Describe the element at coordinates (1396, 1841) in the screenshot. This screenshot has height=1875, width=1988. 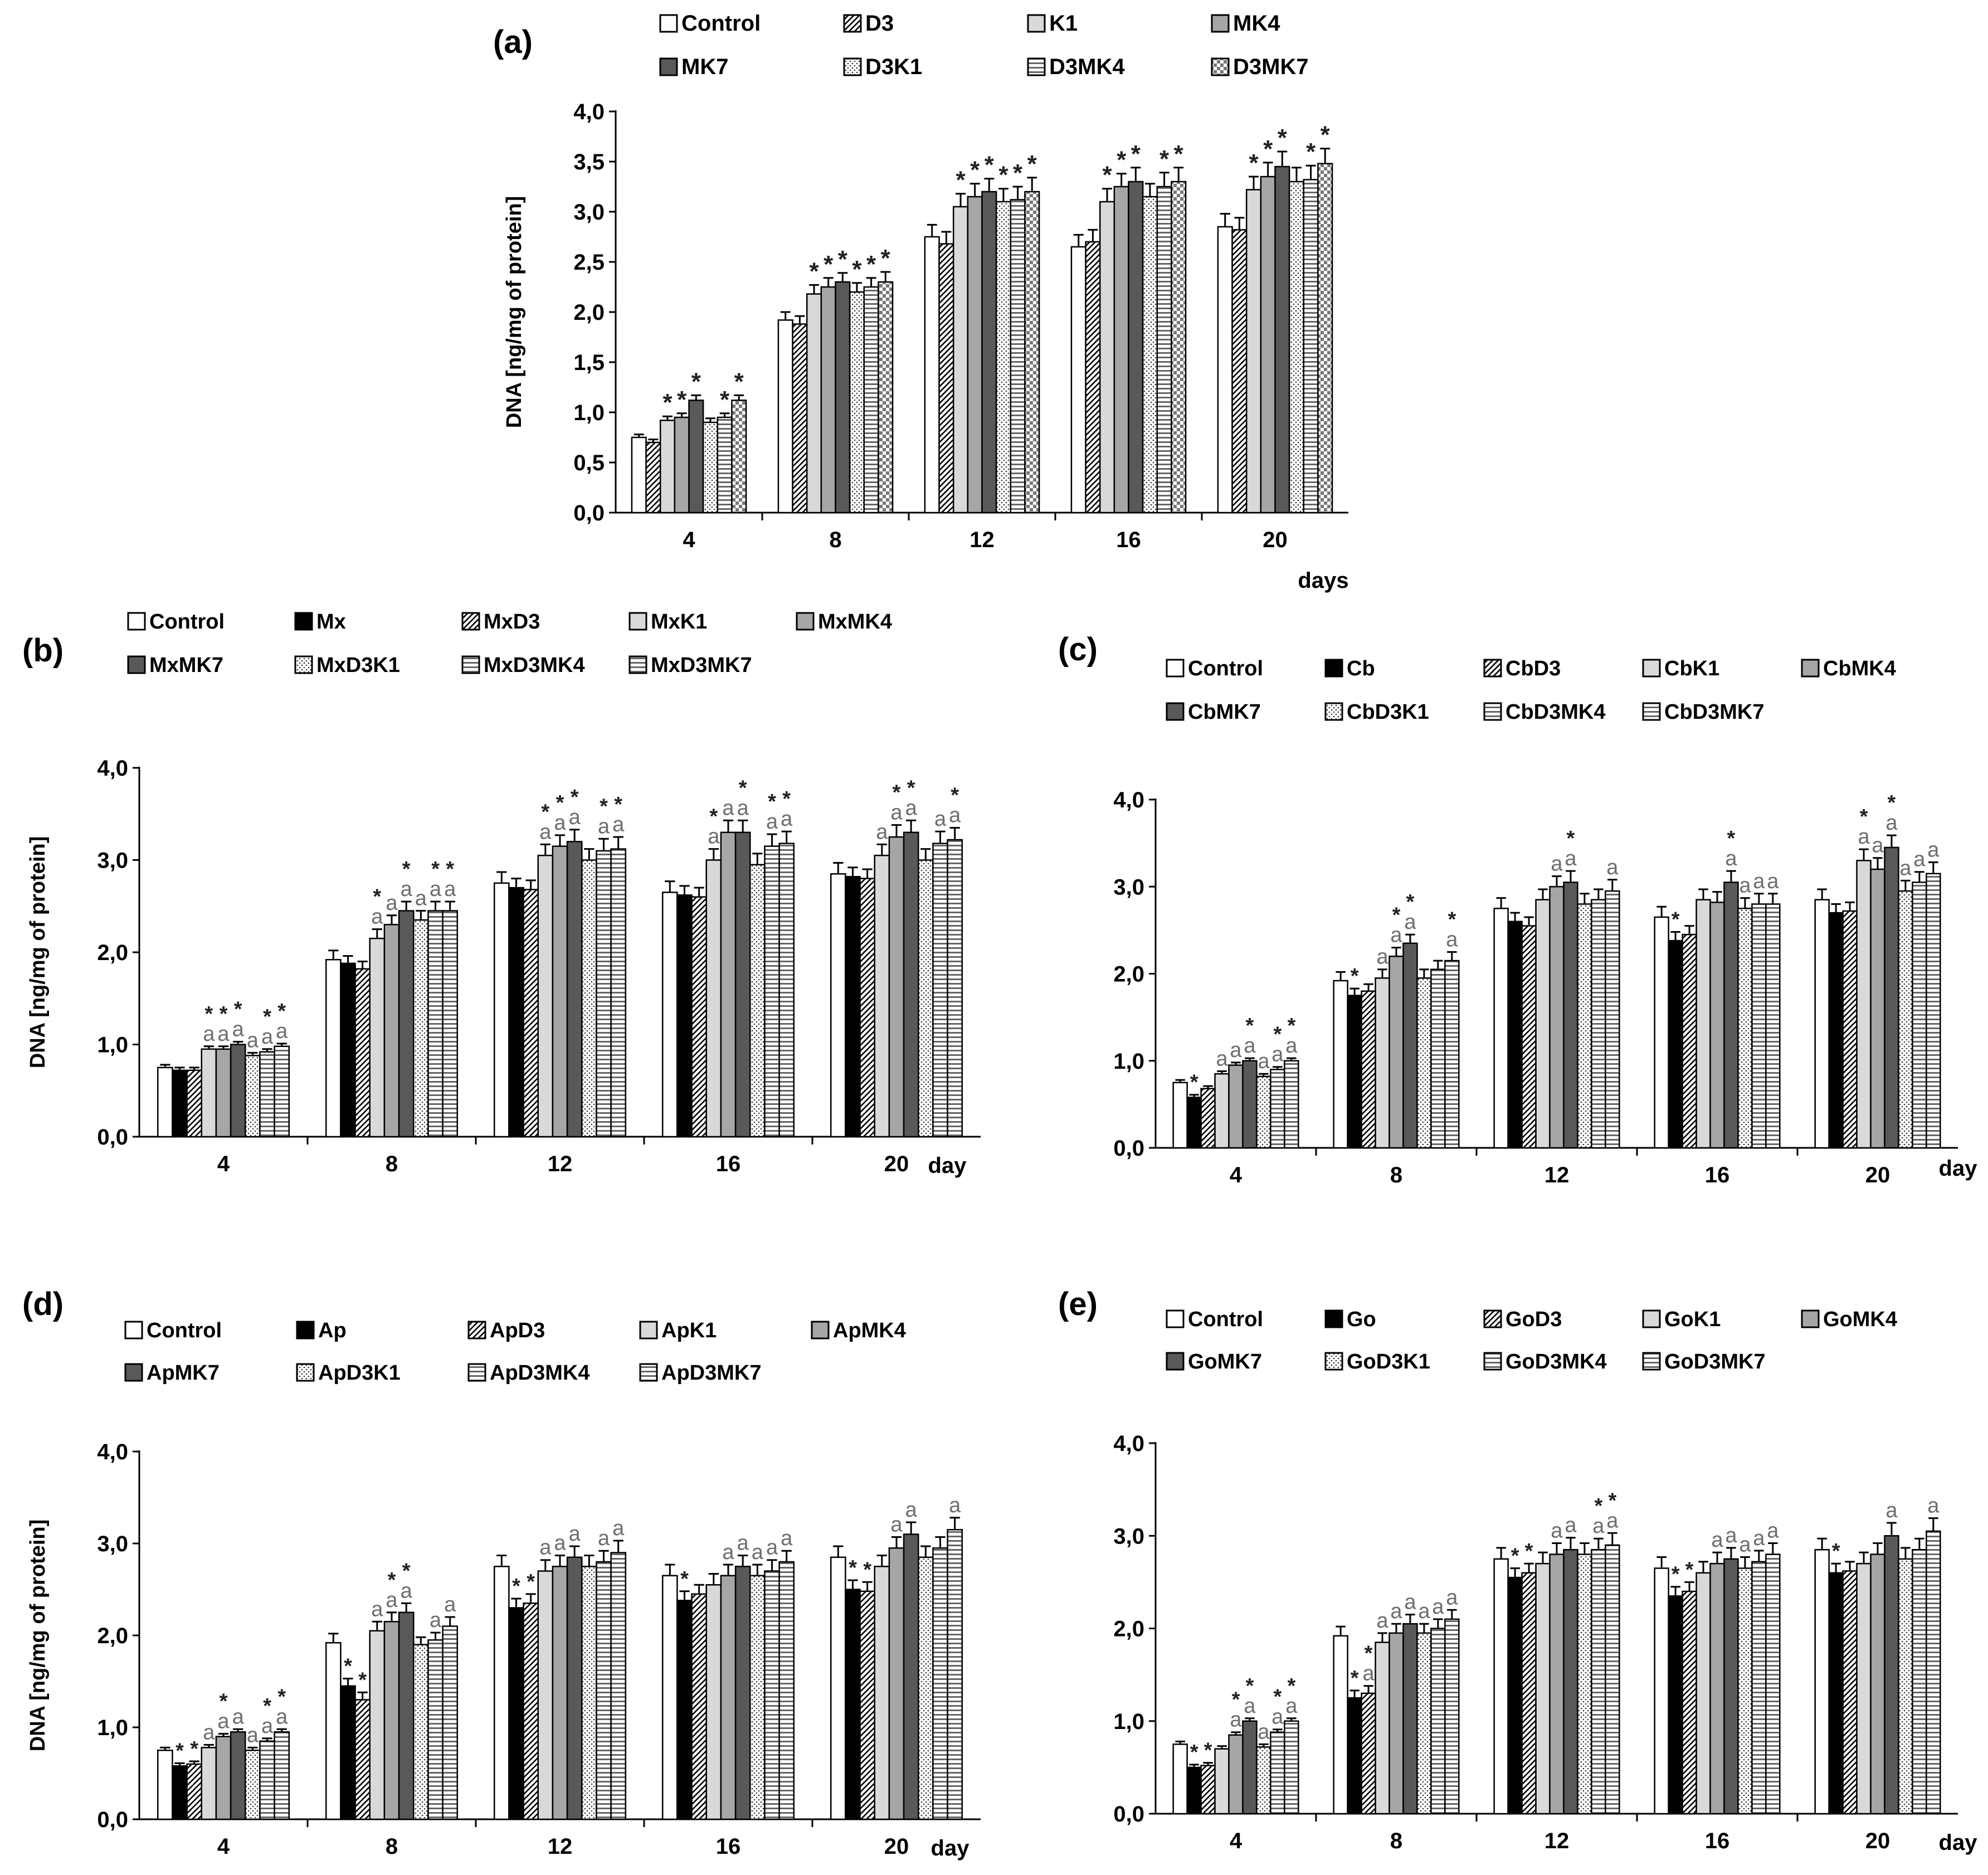
I see `x-tick-label: 8` at that location.